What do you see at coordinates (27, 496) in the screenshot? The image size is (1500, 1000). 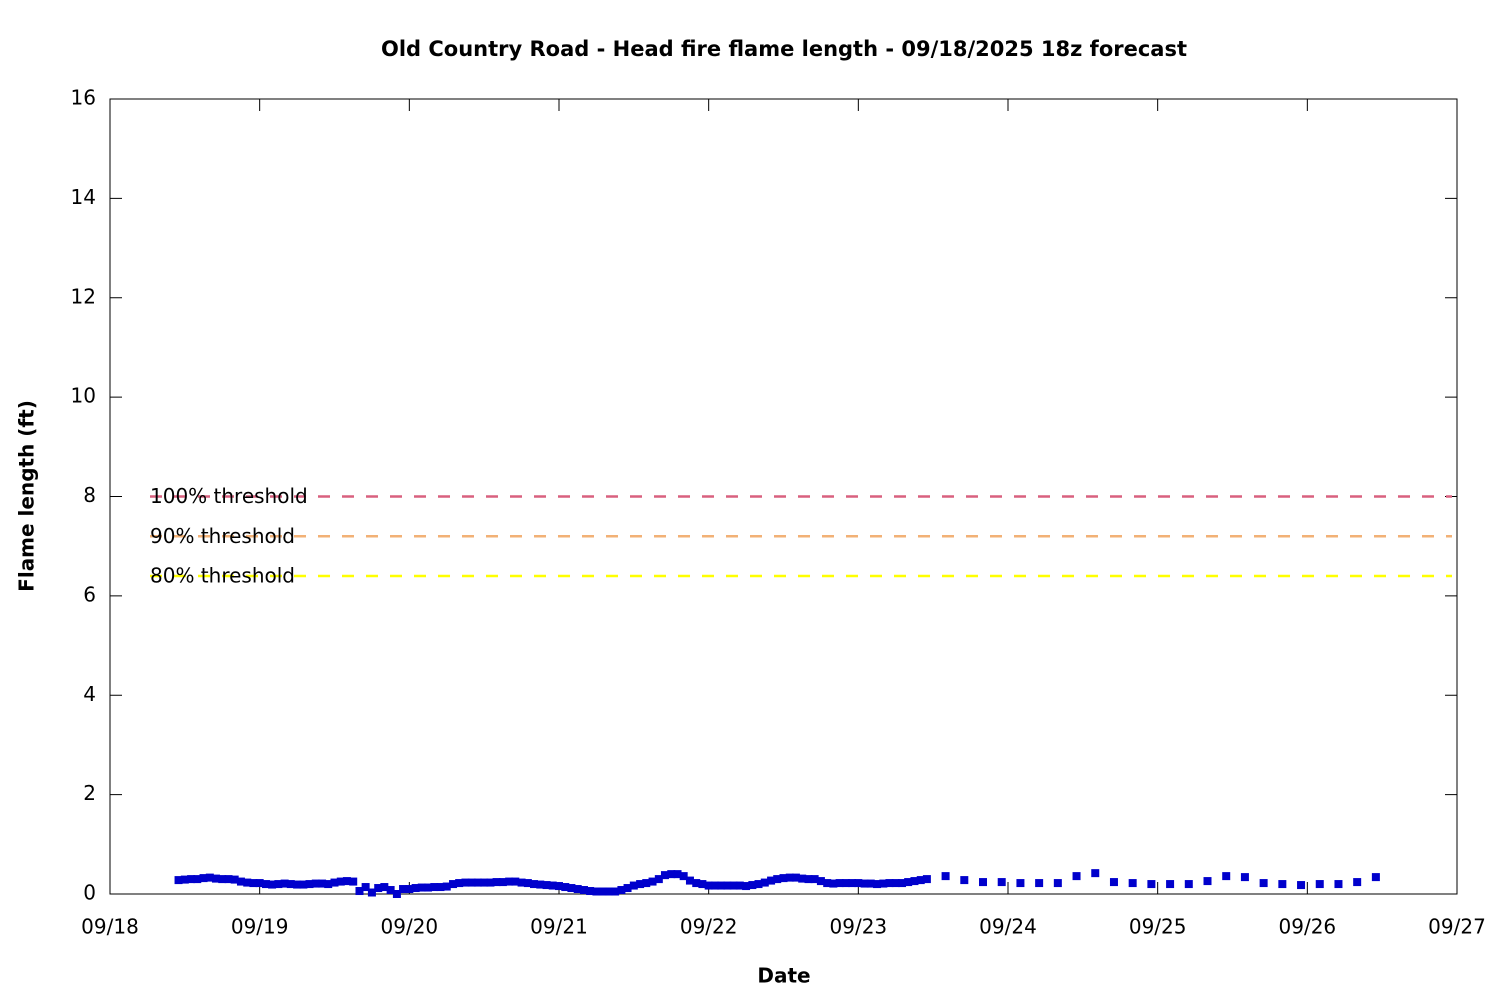 I see `y-axis-label: Flame length (ft)` at bounding box center [27, 496].